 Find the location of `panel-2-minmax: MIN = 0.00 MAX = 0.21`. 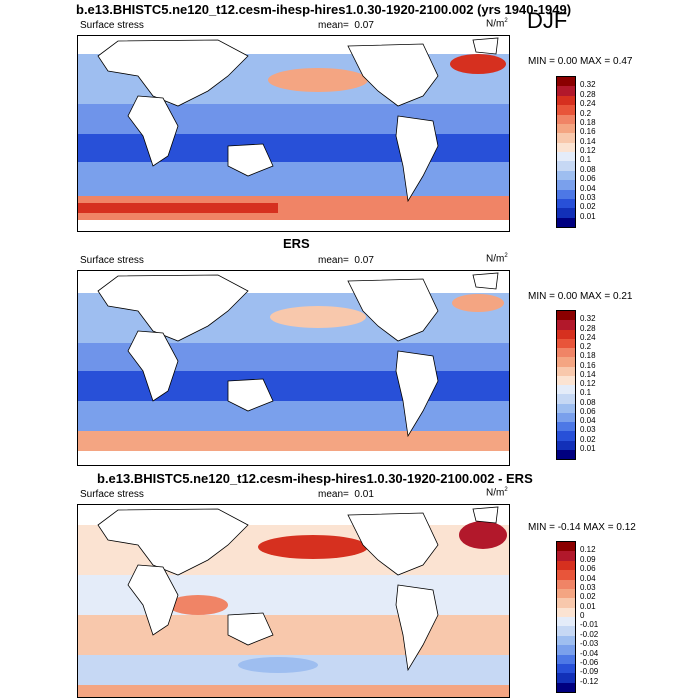

panel-2-minmax: MIN = 0.00 MAX = 0.21 is located at coordinates (580, 296).